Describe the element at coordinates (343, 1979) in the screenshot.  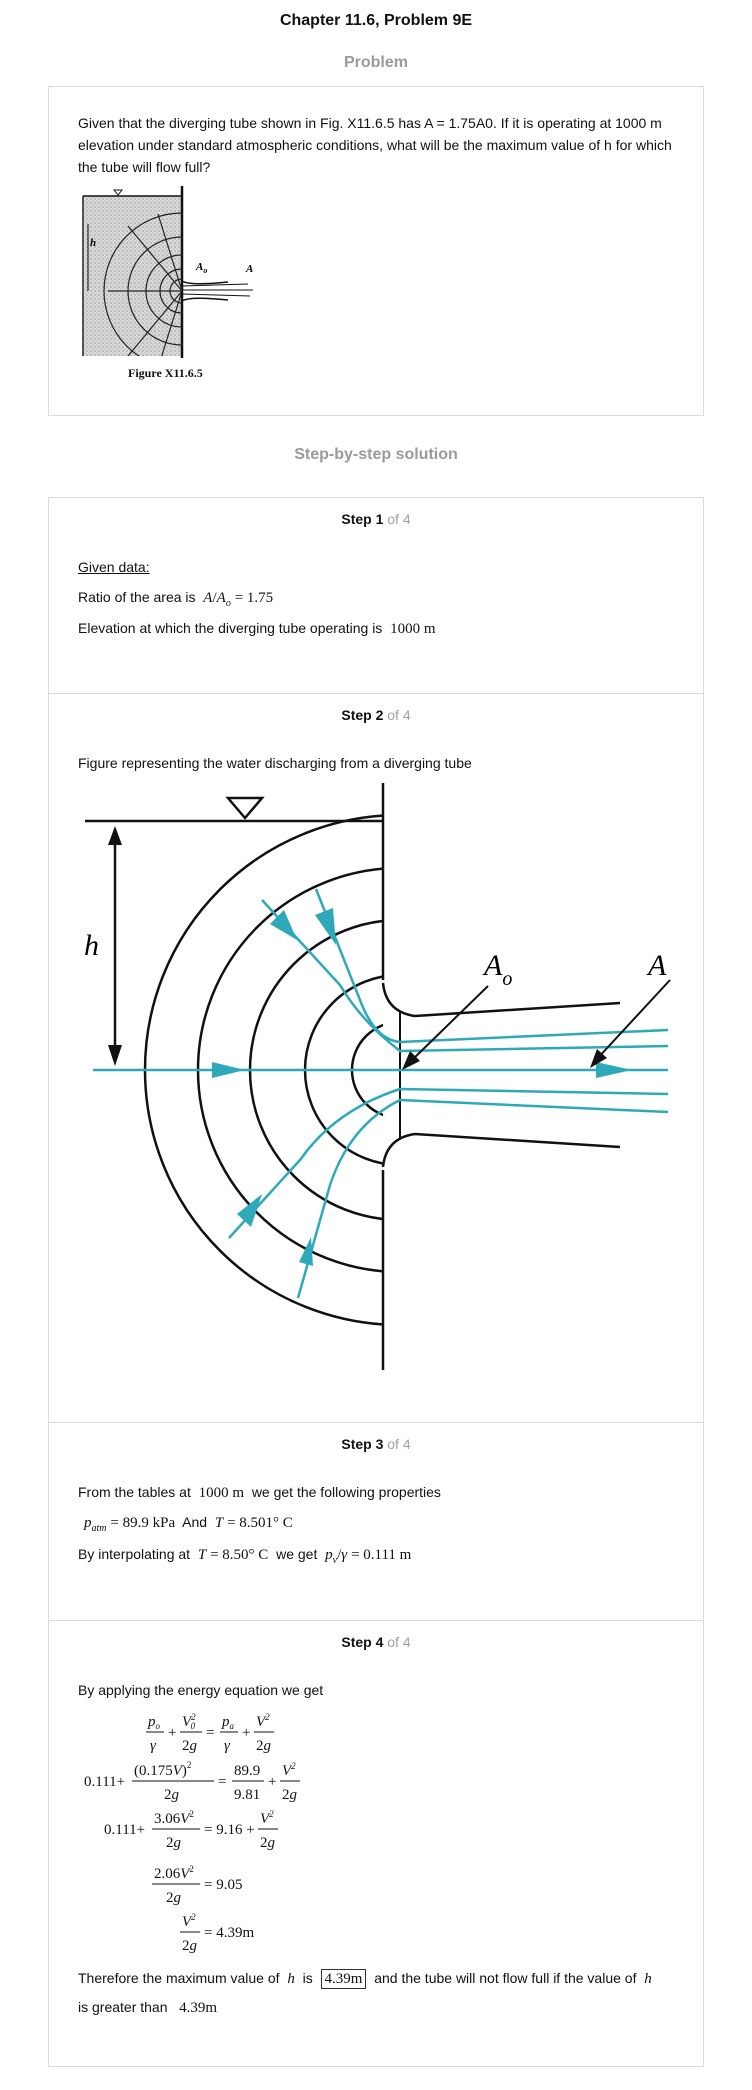
I see `answer-box: 4.39m` at that location.